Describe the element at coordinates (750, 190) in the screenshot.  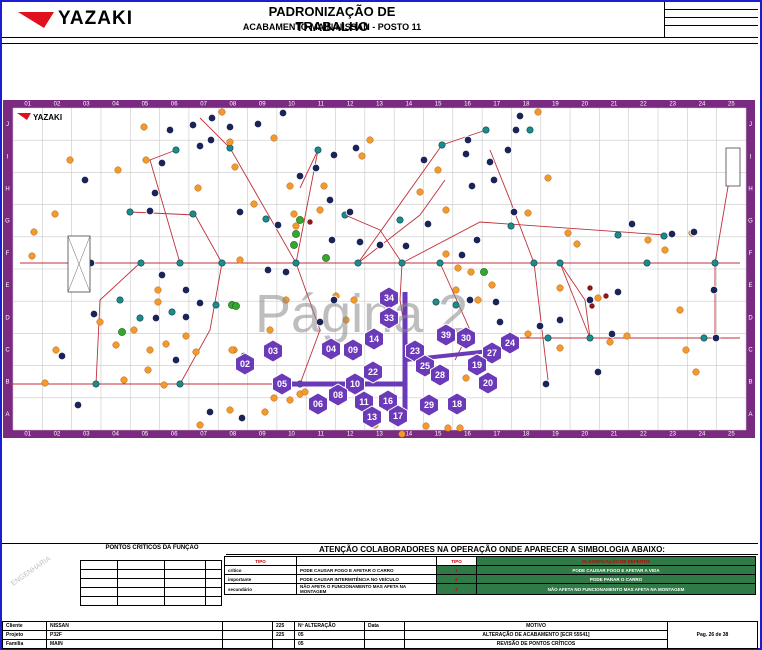
I see `row-label: H` at that location.